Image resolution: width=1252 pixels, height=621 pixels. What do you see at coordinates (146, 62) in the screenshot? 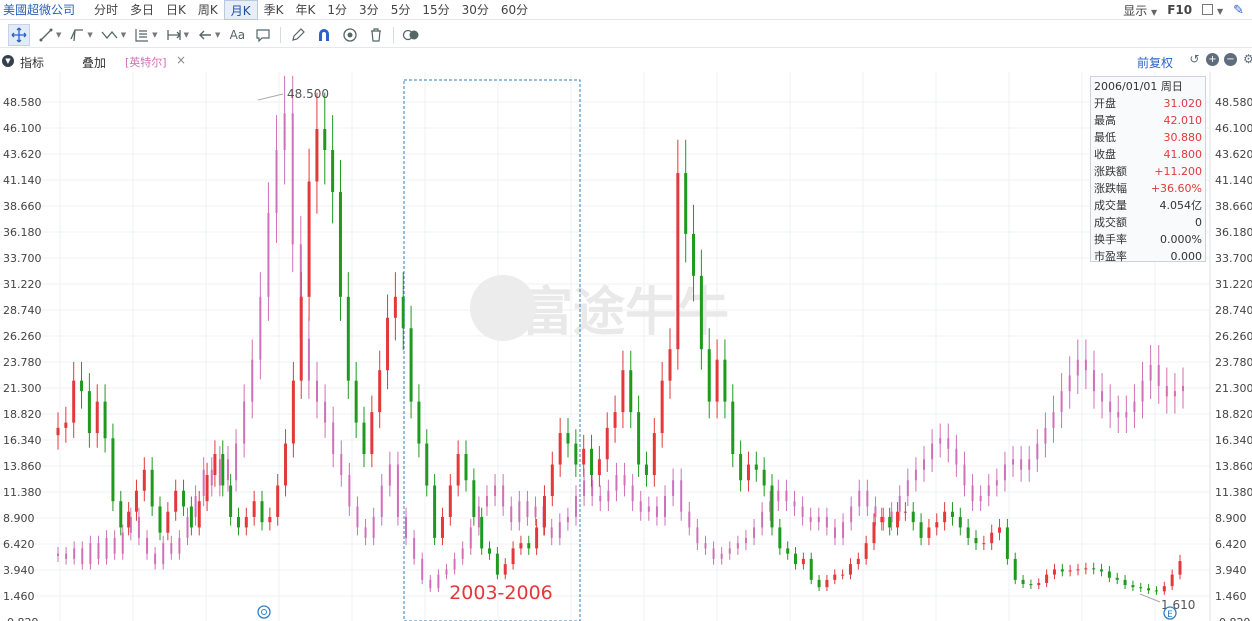
I see `overlay-tag: [英特尔]` at bounding box center [146, 62].